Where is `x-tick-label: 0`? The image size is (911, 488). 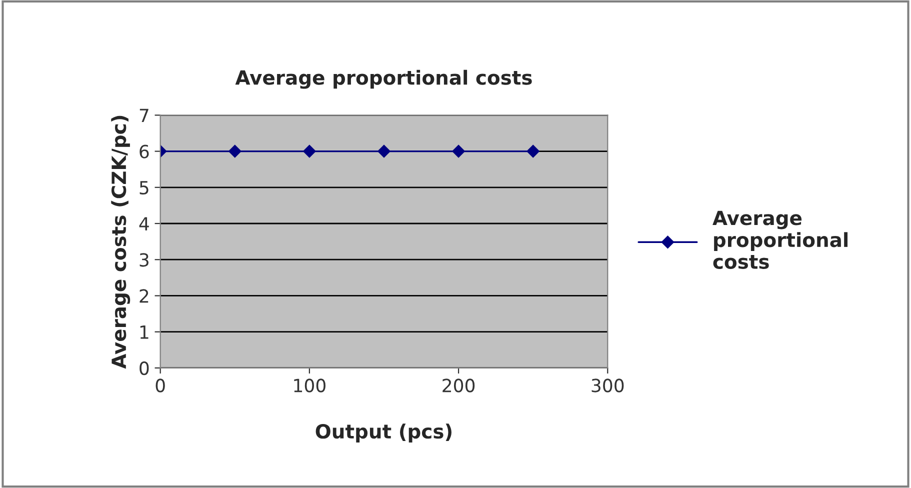
x-tick-label: 0 is located at coordinates (160, 385).